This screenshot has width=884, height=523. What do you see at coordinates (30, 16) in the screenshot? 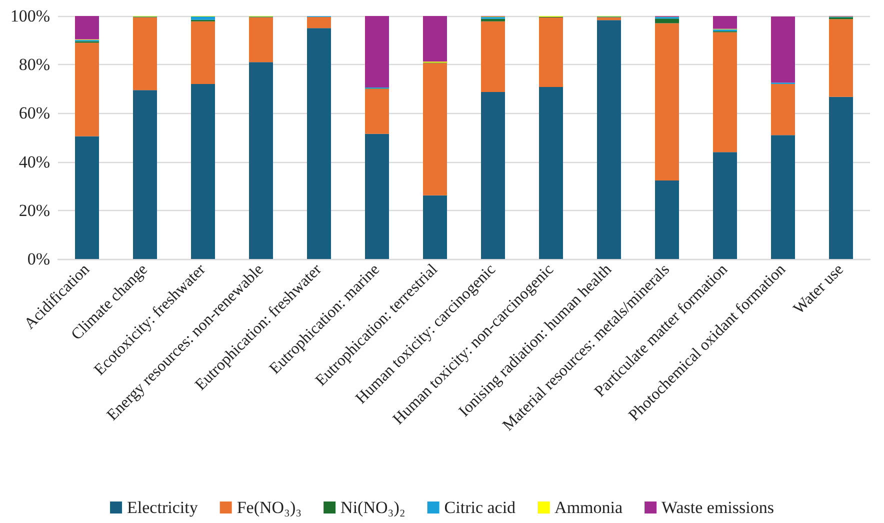
I see `y-tick-label: 100%` at bounding box center [30, 16].